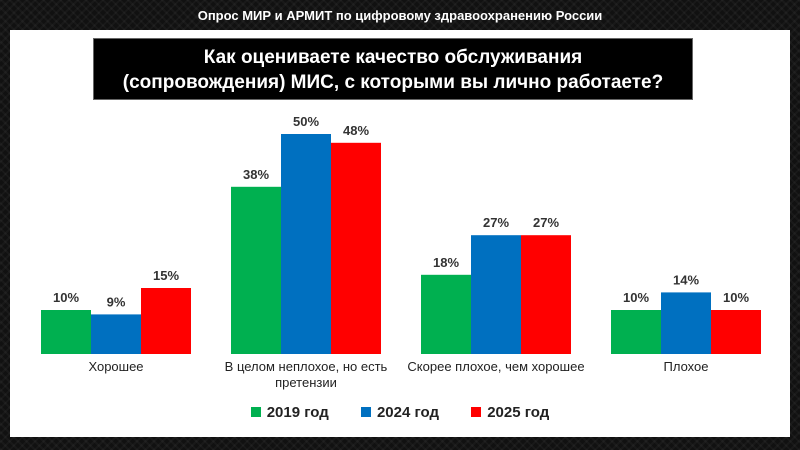 The width and height of the screenshot is (800, 450). I want to click on data-label-2025-rather-bad: 27%, so click(546, 222).